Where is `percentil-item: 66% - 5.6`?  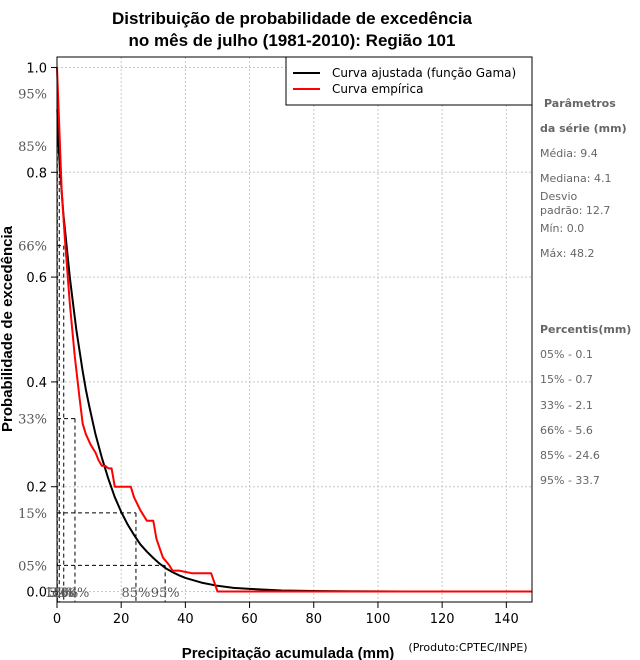 percentil-item: 66% - 5.6 is located at coordinates (566, 430).